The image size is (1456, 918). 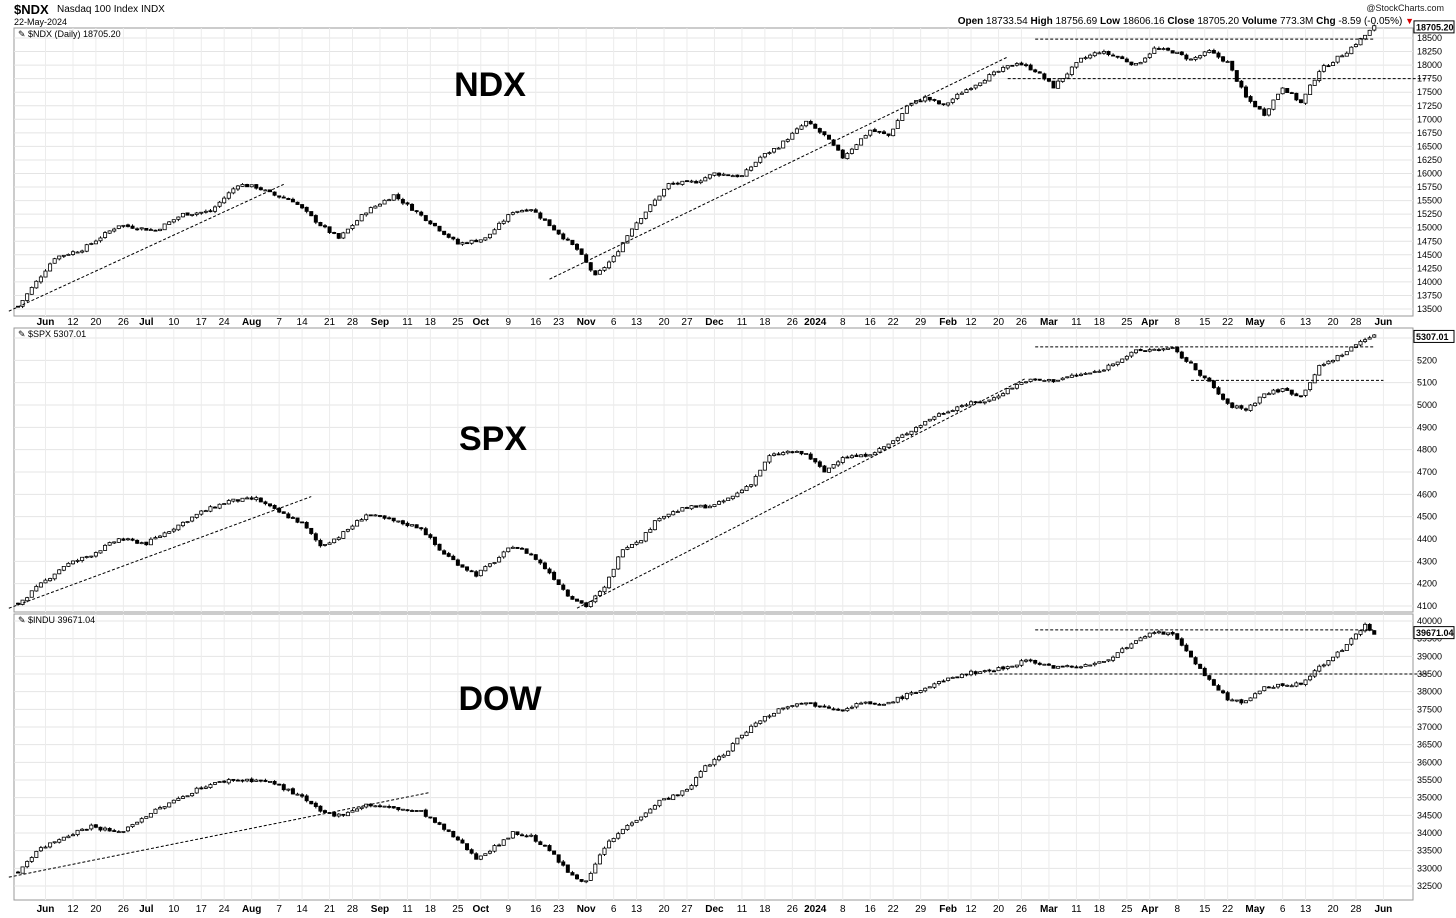 What do you see at coordinates (160, 552) in the screenshot?
I see `trend-line` at bounding box center [160, 552].